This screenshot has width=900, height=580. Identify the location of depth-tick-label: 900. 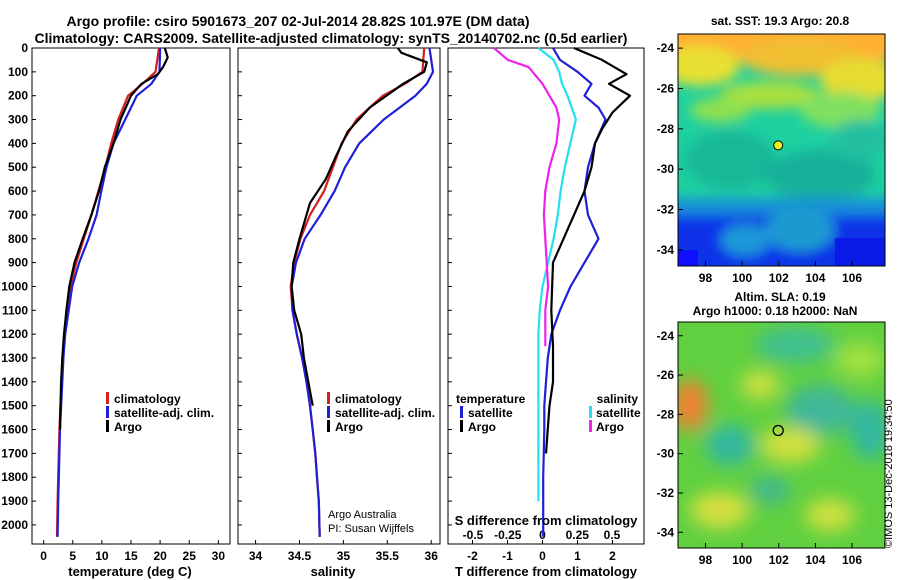
(18, 263).